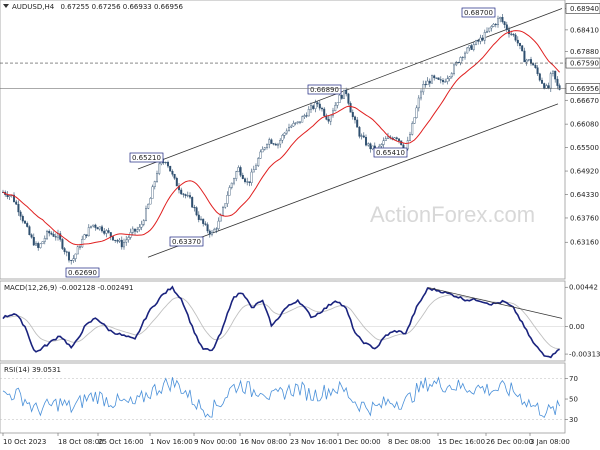 This screenshot has height=450, width=600. What do you see at coordinates (584, 172) in the screenshot?
I see `price-tick-label: 0.64920` at bounding box center [584, 172].